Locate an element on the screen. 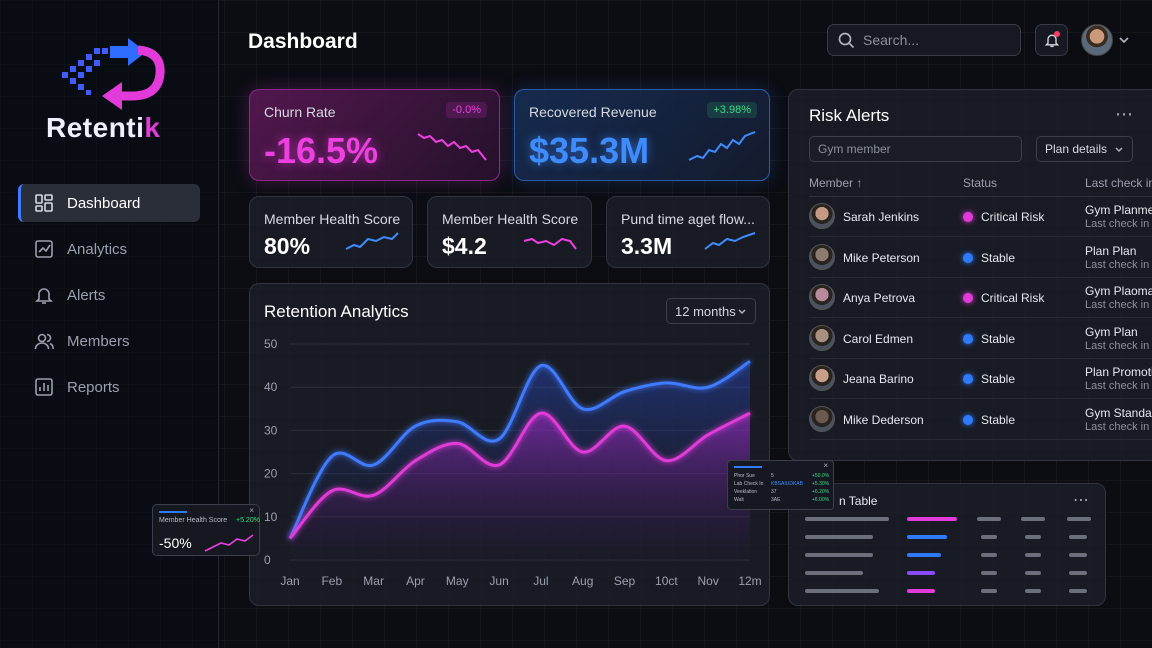 The height and width of the screenshot is (648, 1152). sidebar-item-analytics: Analytics is located at coordinates (109, 249).